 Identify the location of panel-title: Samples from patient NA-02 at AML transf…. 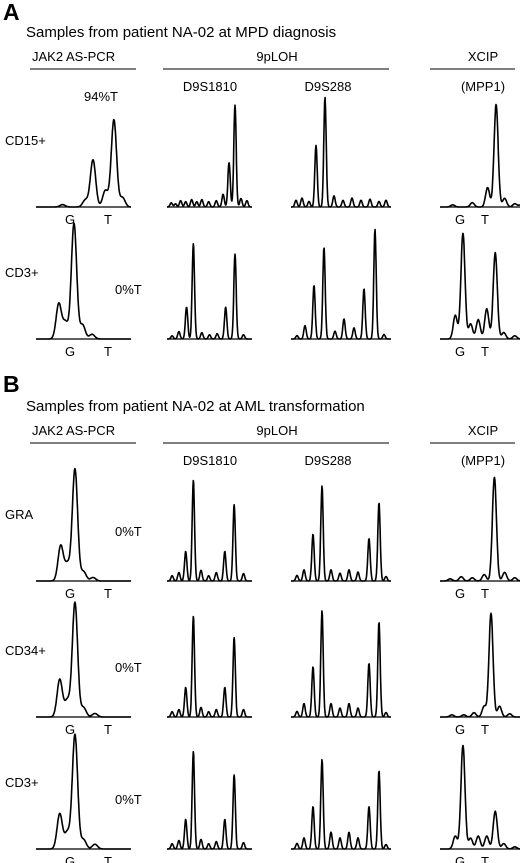
(195, 406).